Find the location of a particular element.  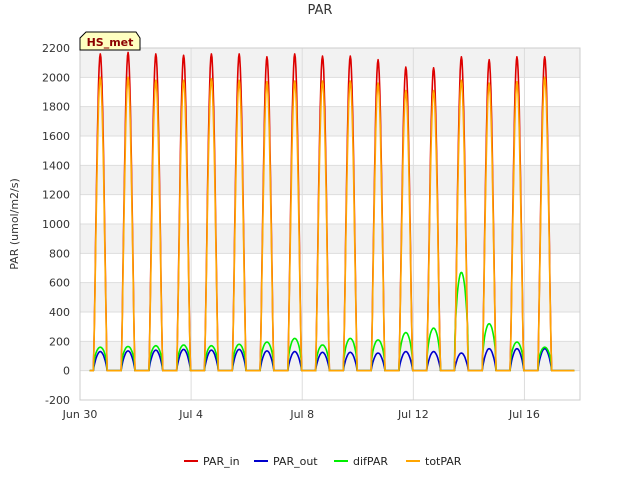

chart-title: PAR is located at coordinates (320, 10).